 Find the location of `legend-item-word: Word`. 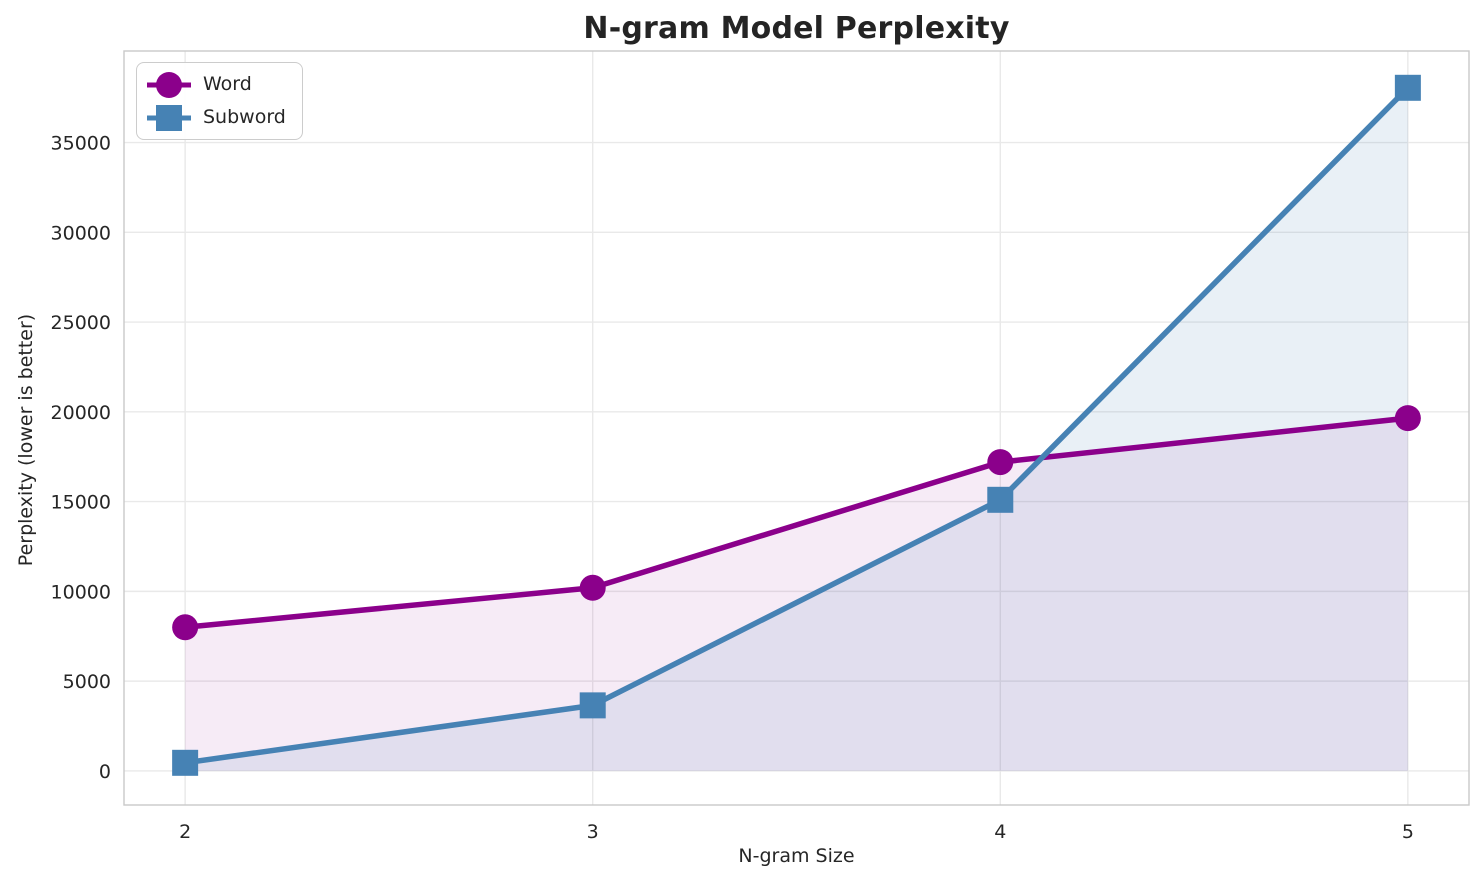

legend-item-word: Word is located at coordinates (215, 84).